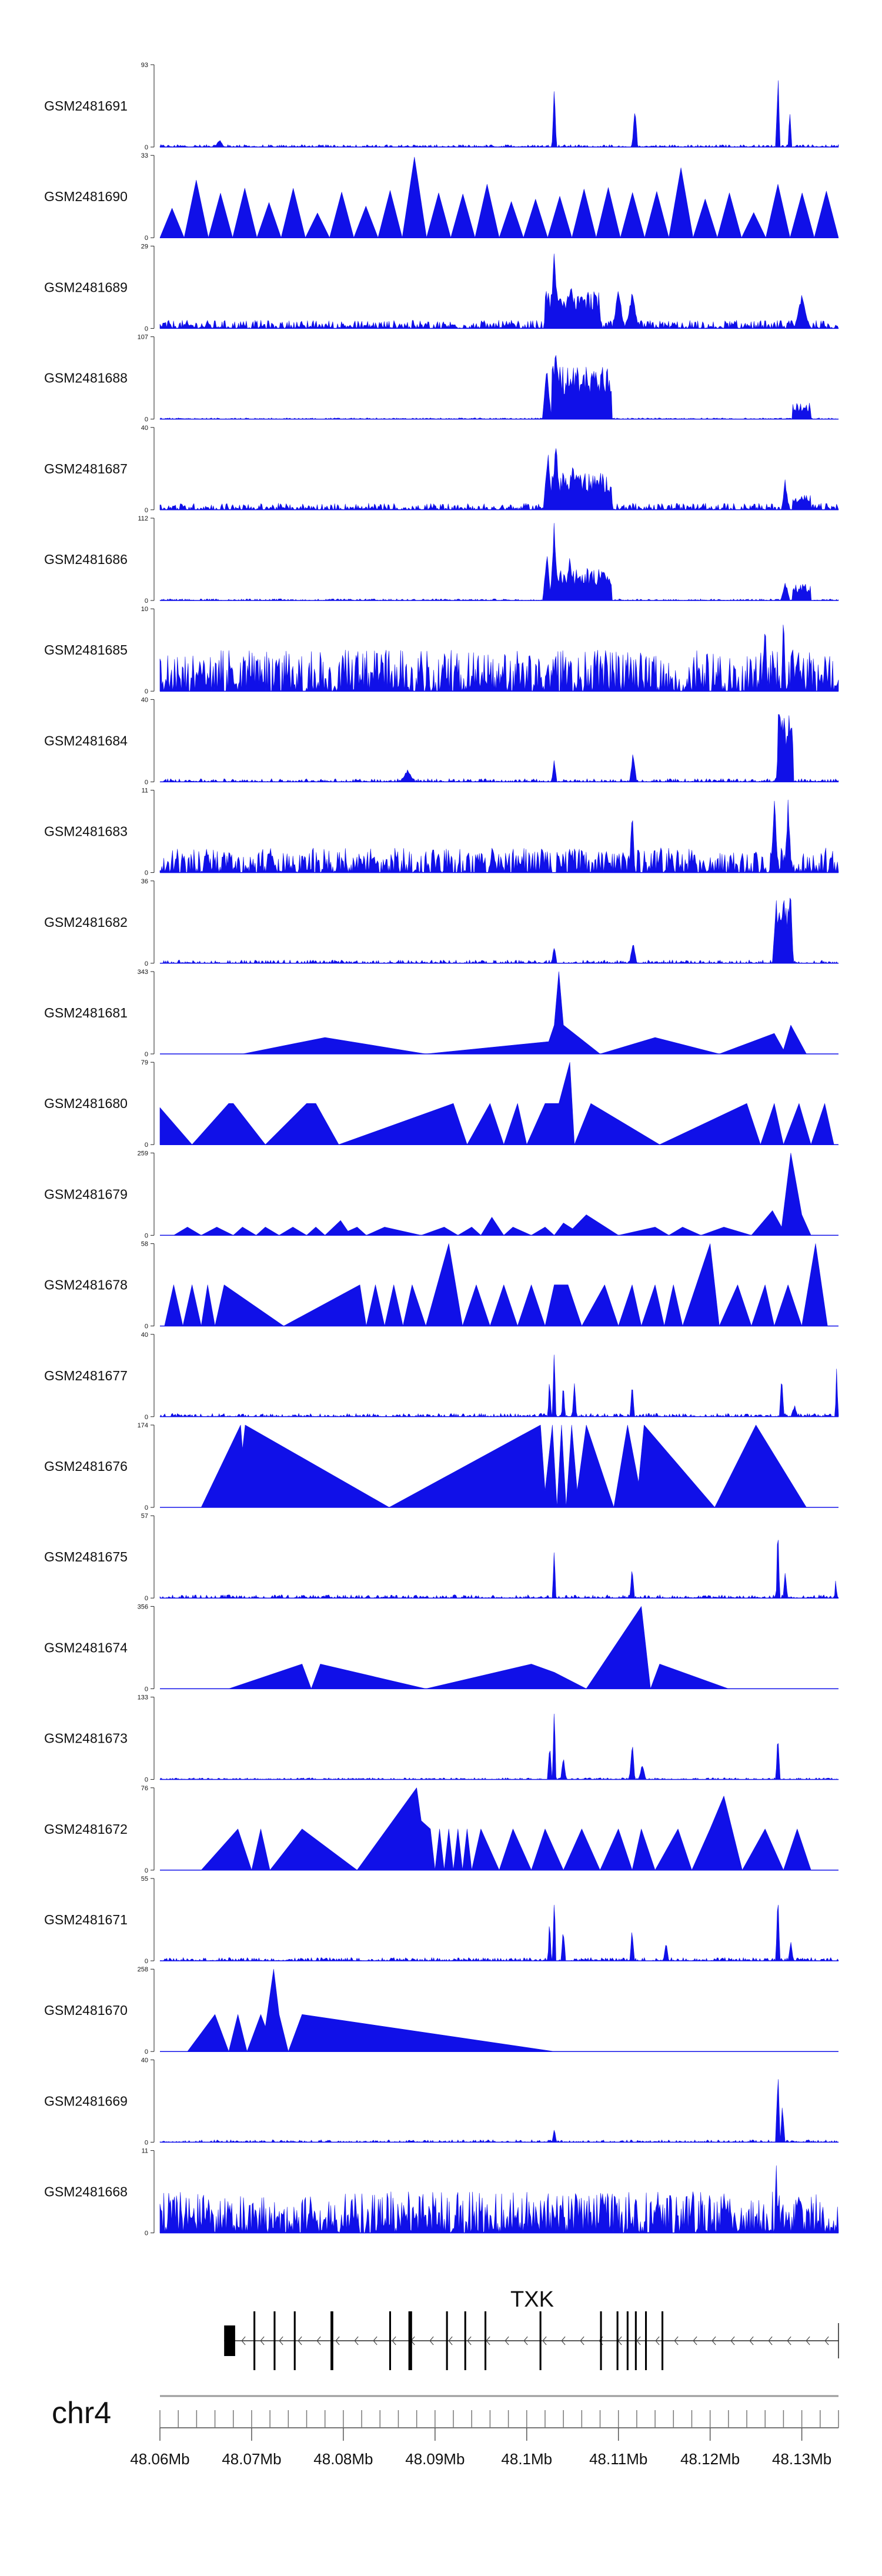  I want to click on track-label: GSM2481670, so click(86, 2010).